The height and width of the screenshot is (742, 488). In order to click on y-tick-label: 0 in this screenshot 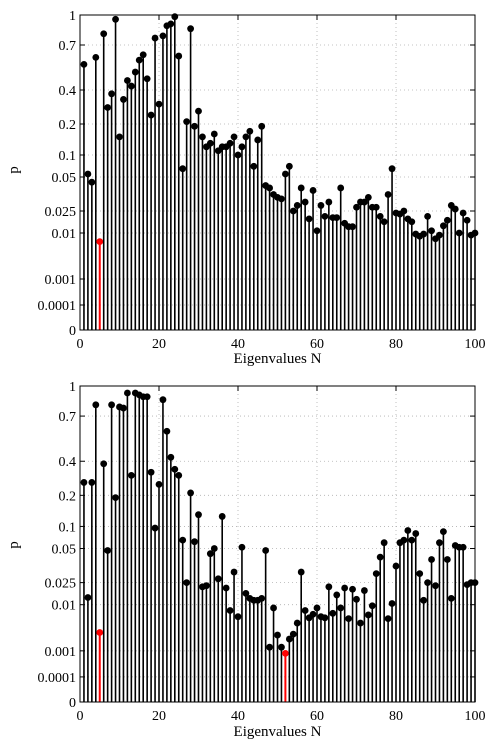, I will do `click(72, 331)`.